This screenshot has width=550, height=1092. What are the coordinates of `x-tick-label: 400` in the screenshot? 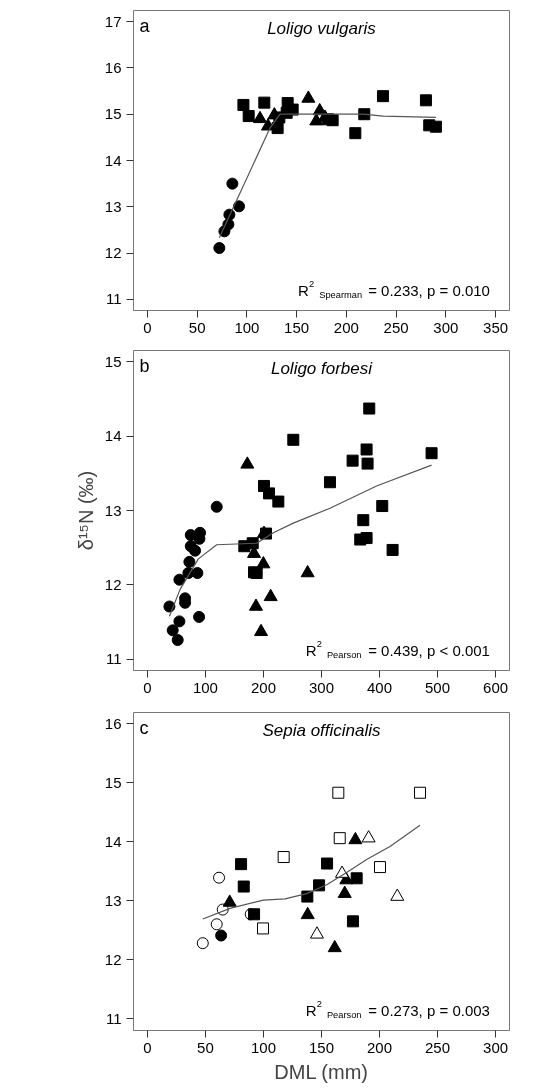 It's located at (380, 687).